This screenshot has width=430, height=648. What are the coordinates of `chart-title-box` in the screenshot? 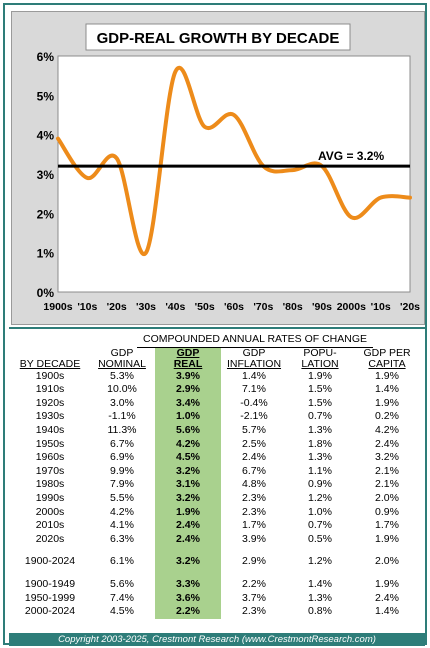 It's located at (218, 37).